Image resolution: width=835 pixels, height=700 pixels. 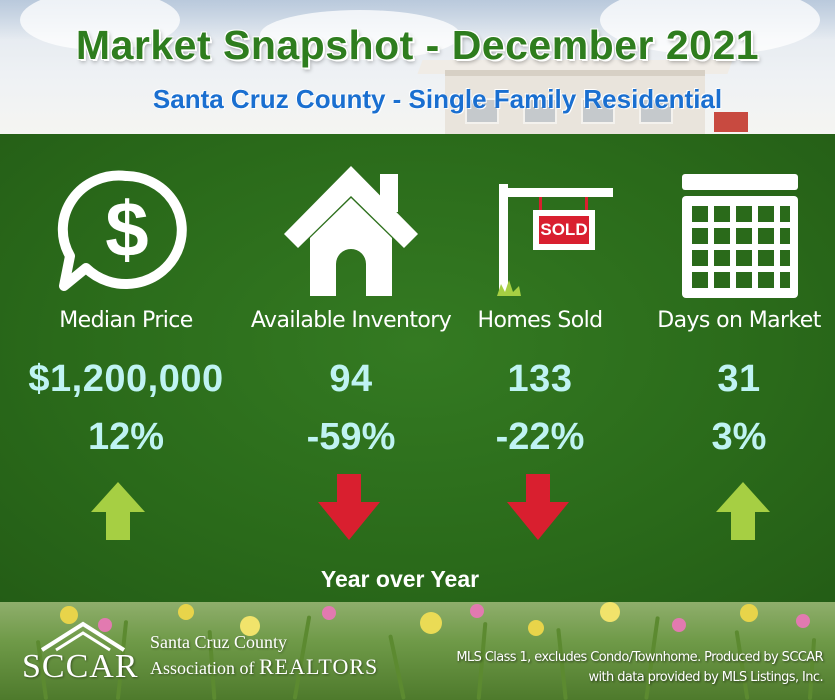 I want to click on dollar-speech-bubble-icon: $, so click(x=122, y=230).